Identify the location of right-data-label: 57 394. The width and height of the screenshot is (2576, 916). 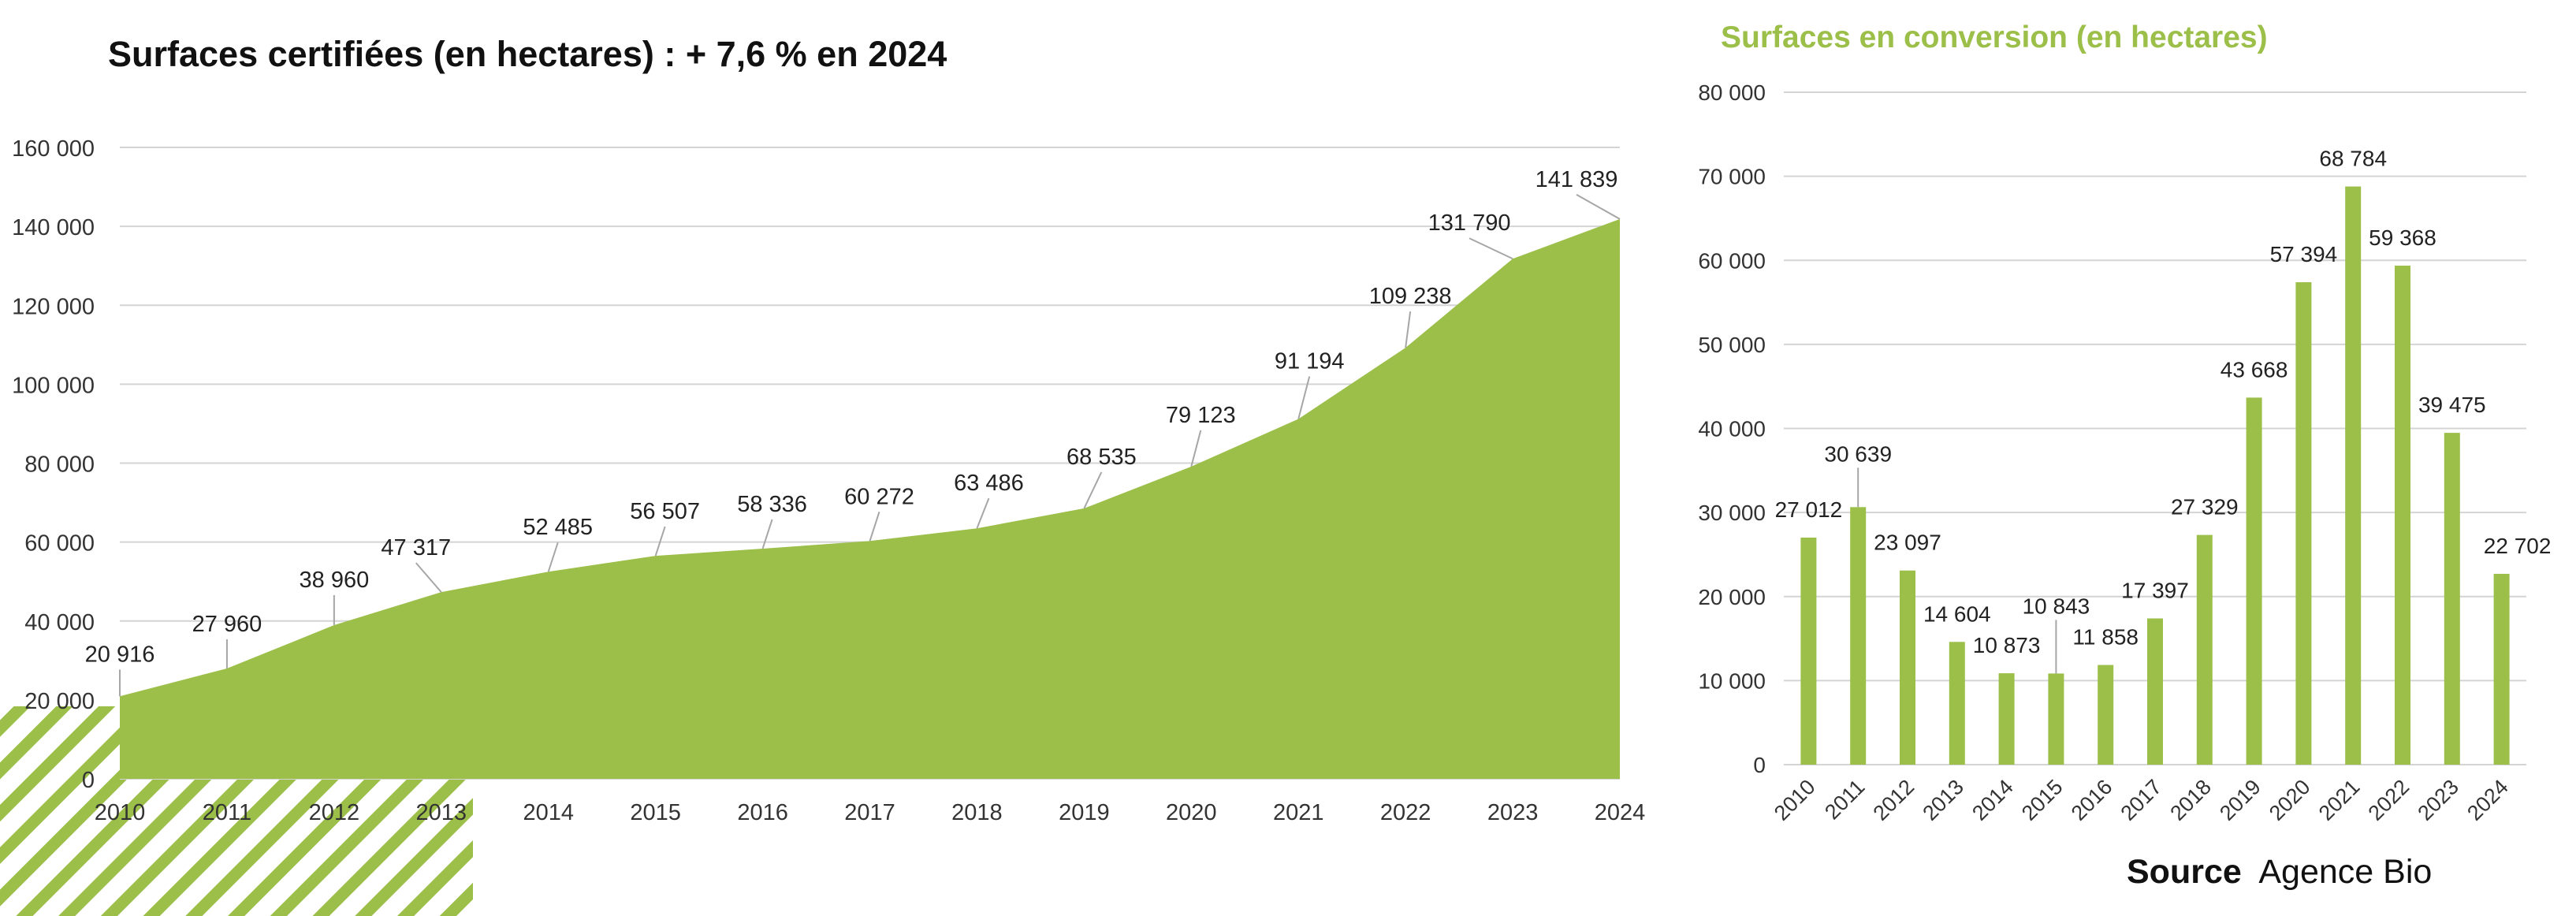
(2304, 254).